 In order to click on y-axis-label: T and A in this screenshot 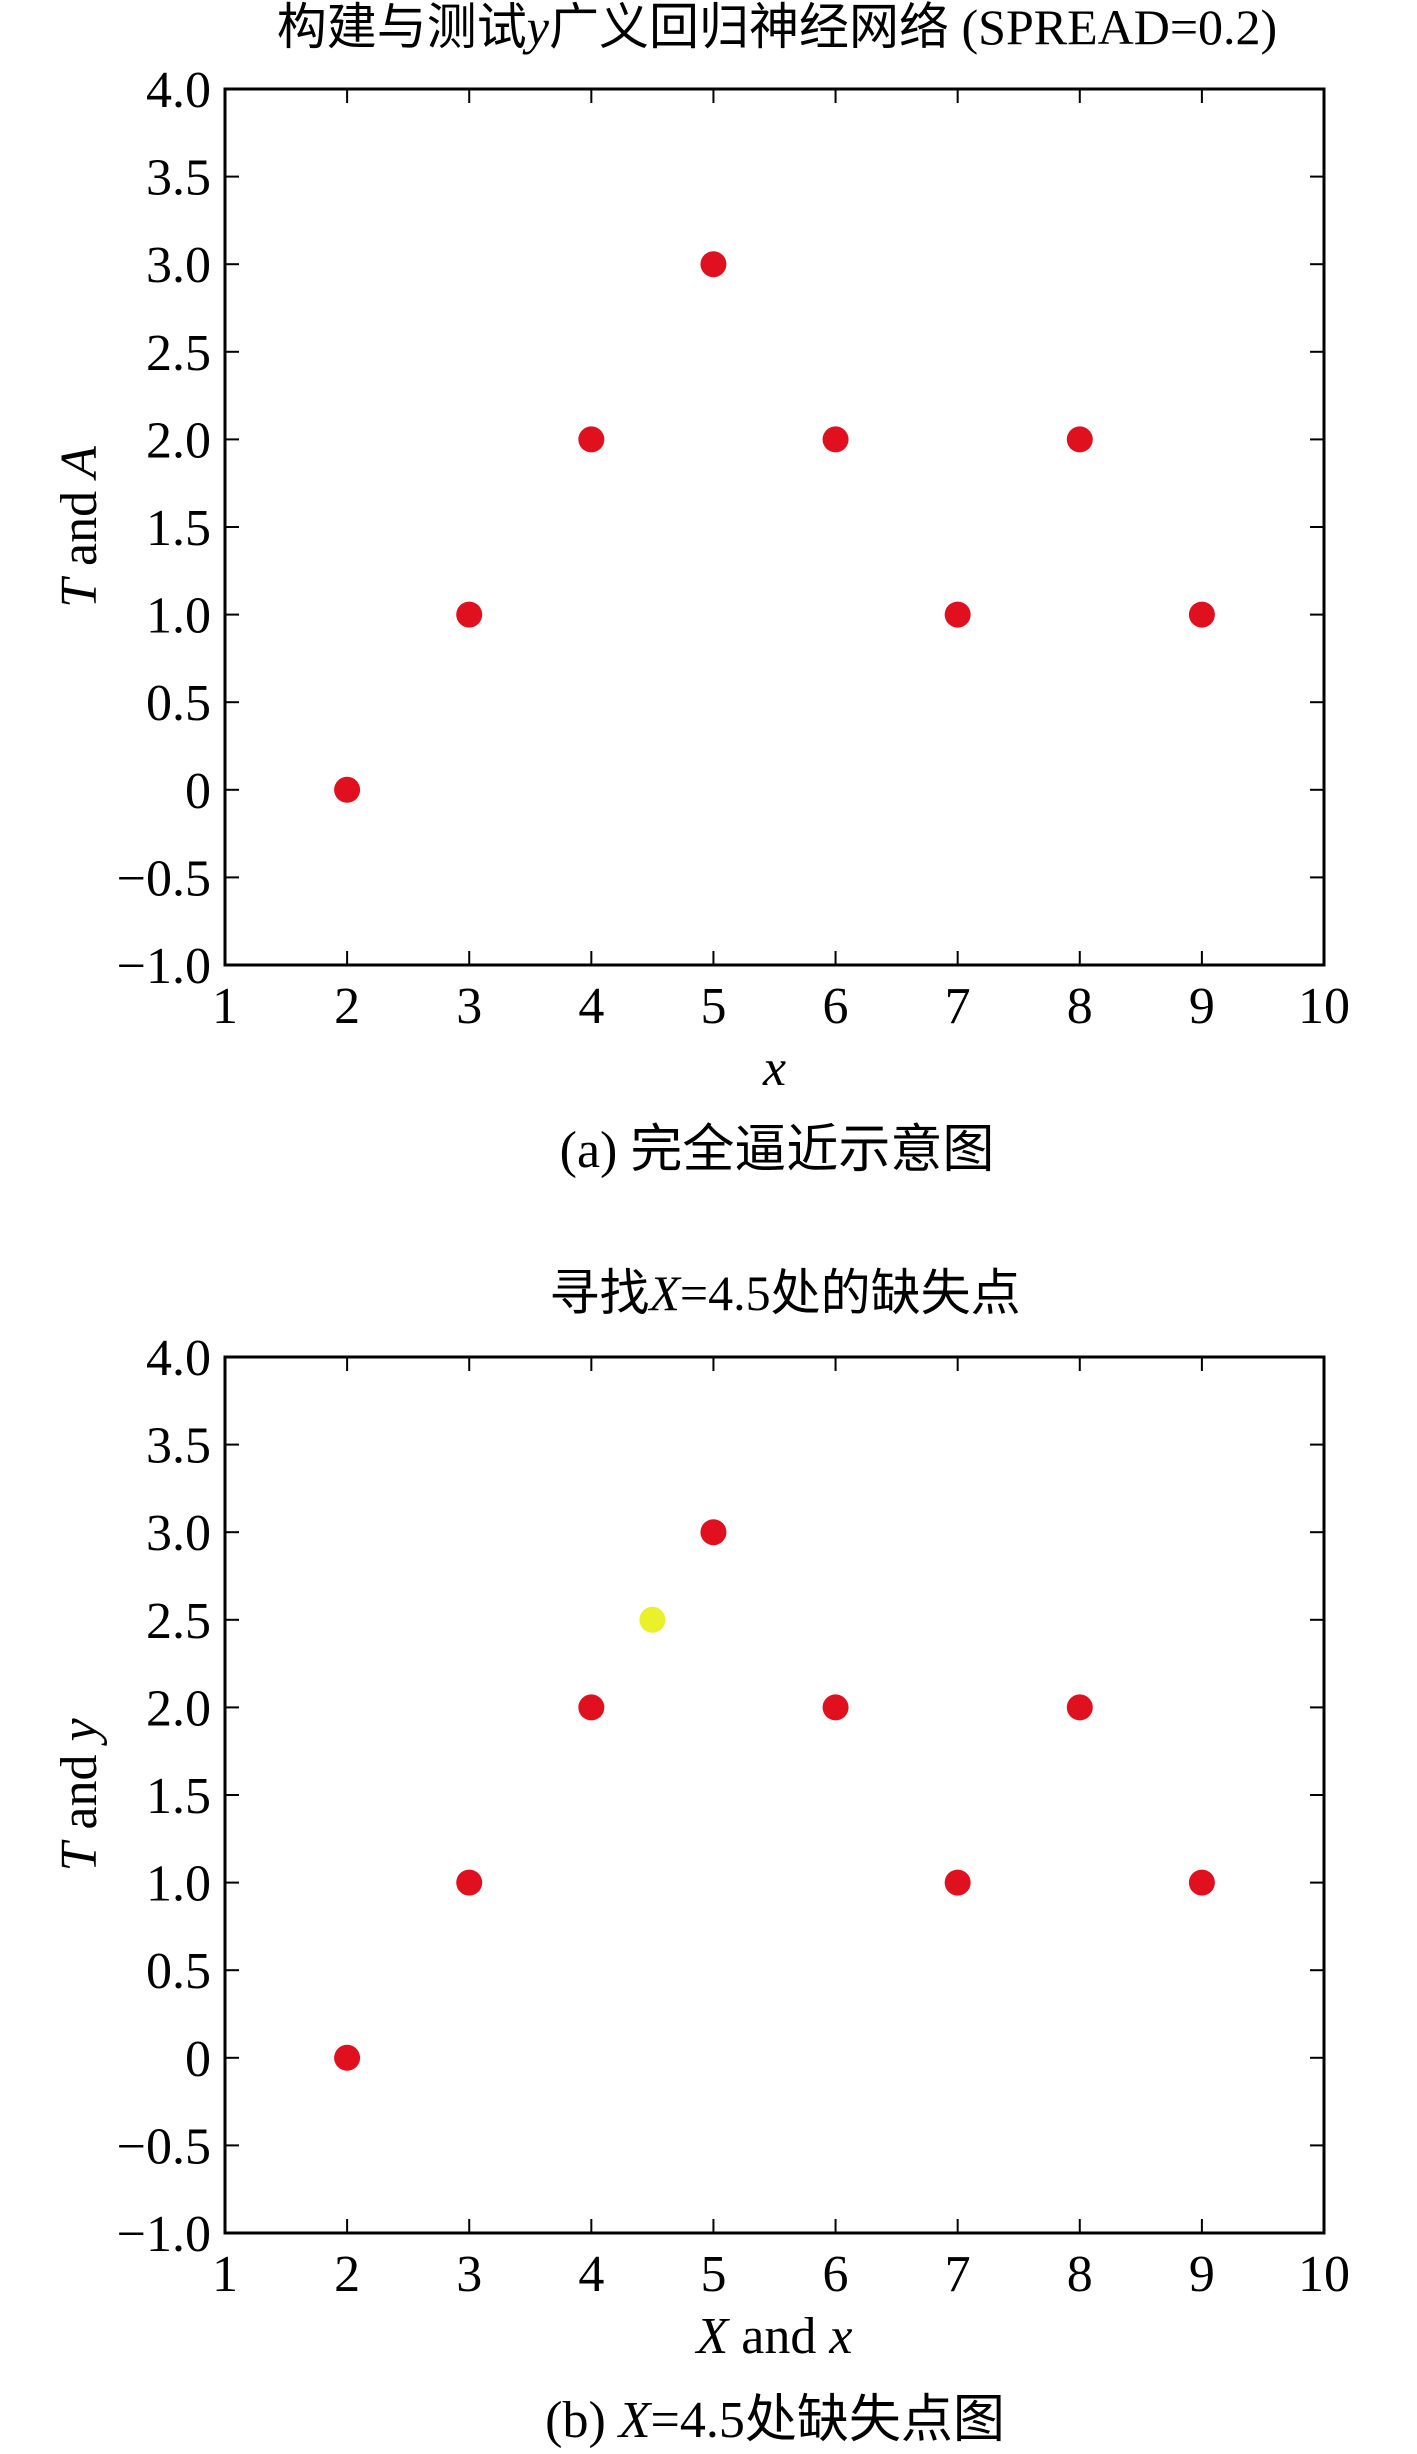, I will do `click(79, 527)`.